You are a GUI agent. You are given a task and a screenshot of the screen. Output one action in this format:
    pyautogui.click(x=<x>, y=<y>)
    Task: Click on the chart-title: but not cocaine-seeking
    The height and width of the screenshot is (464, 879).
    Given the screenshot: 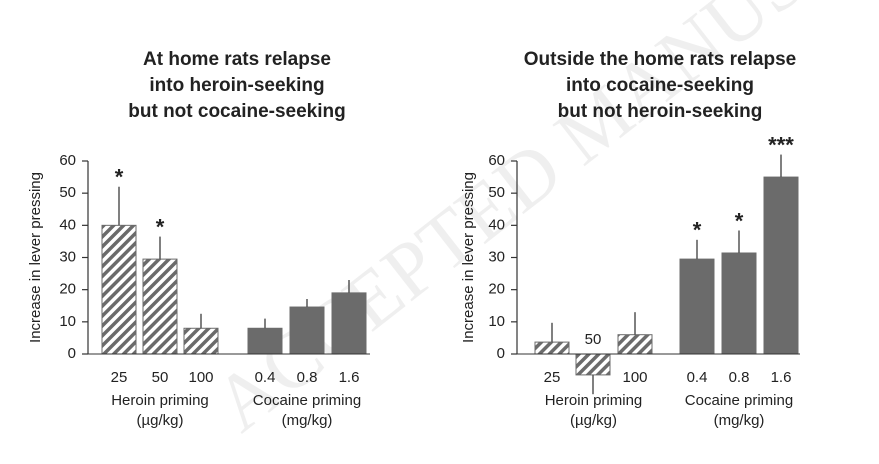 What is the action you would take?
    pyautogui.click(x=236, y=111)
    